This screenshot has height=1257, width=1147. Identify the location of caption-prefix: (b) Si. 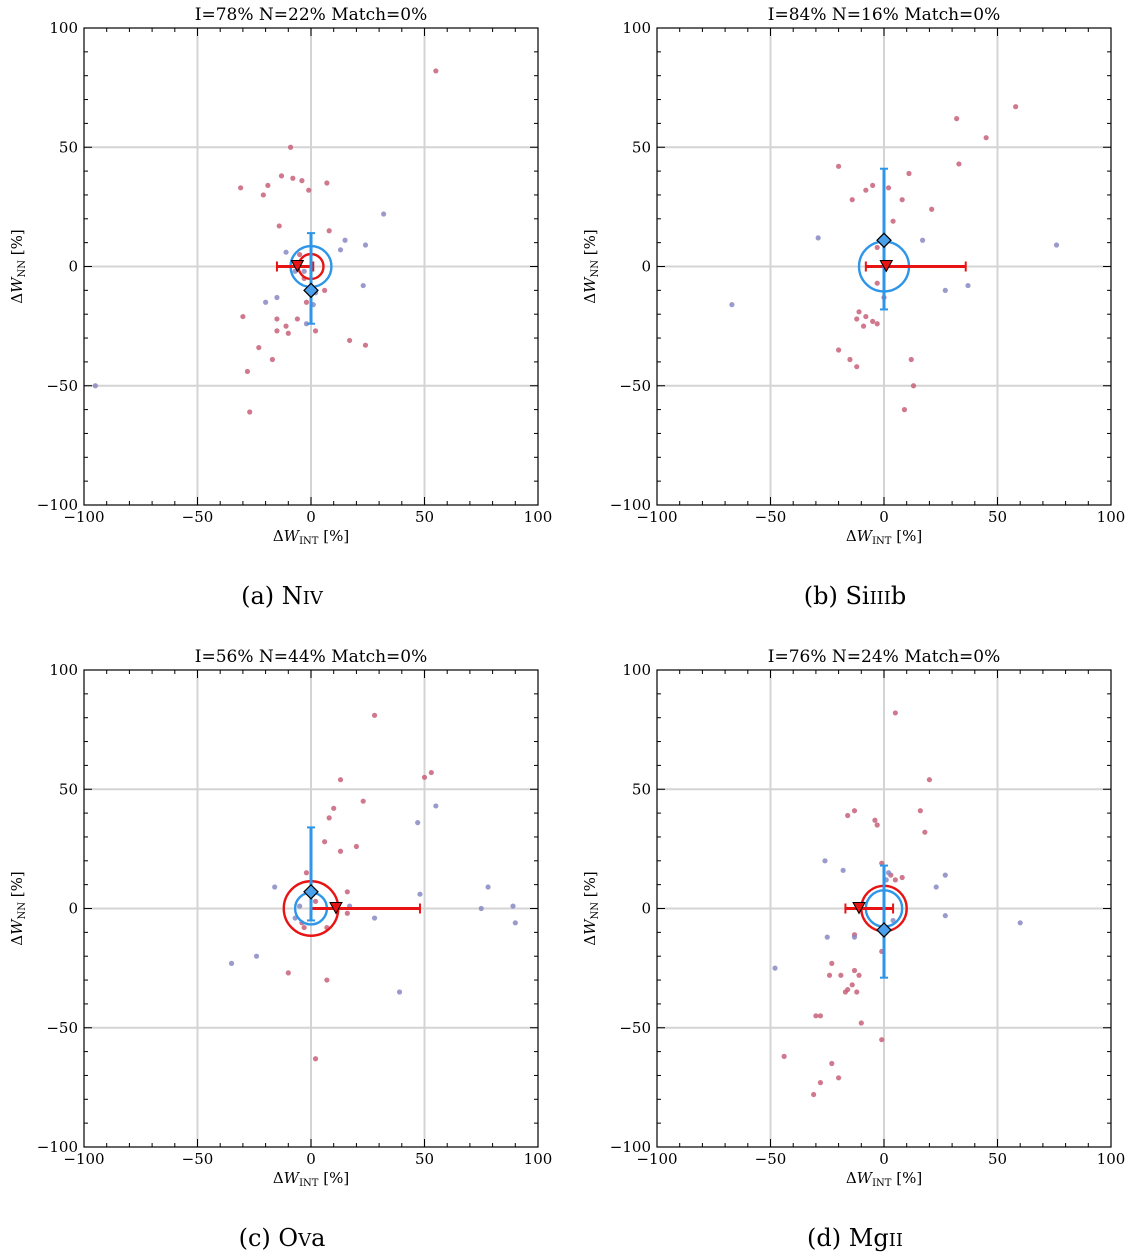
(837, 596).